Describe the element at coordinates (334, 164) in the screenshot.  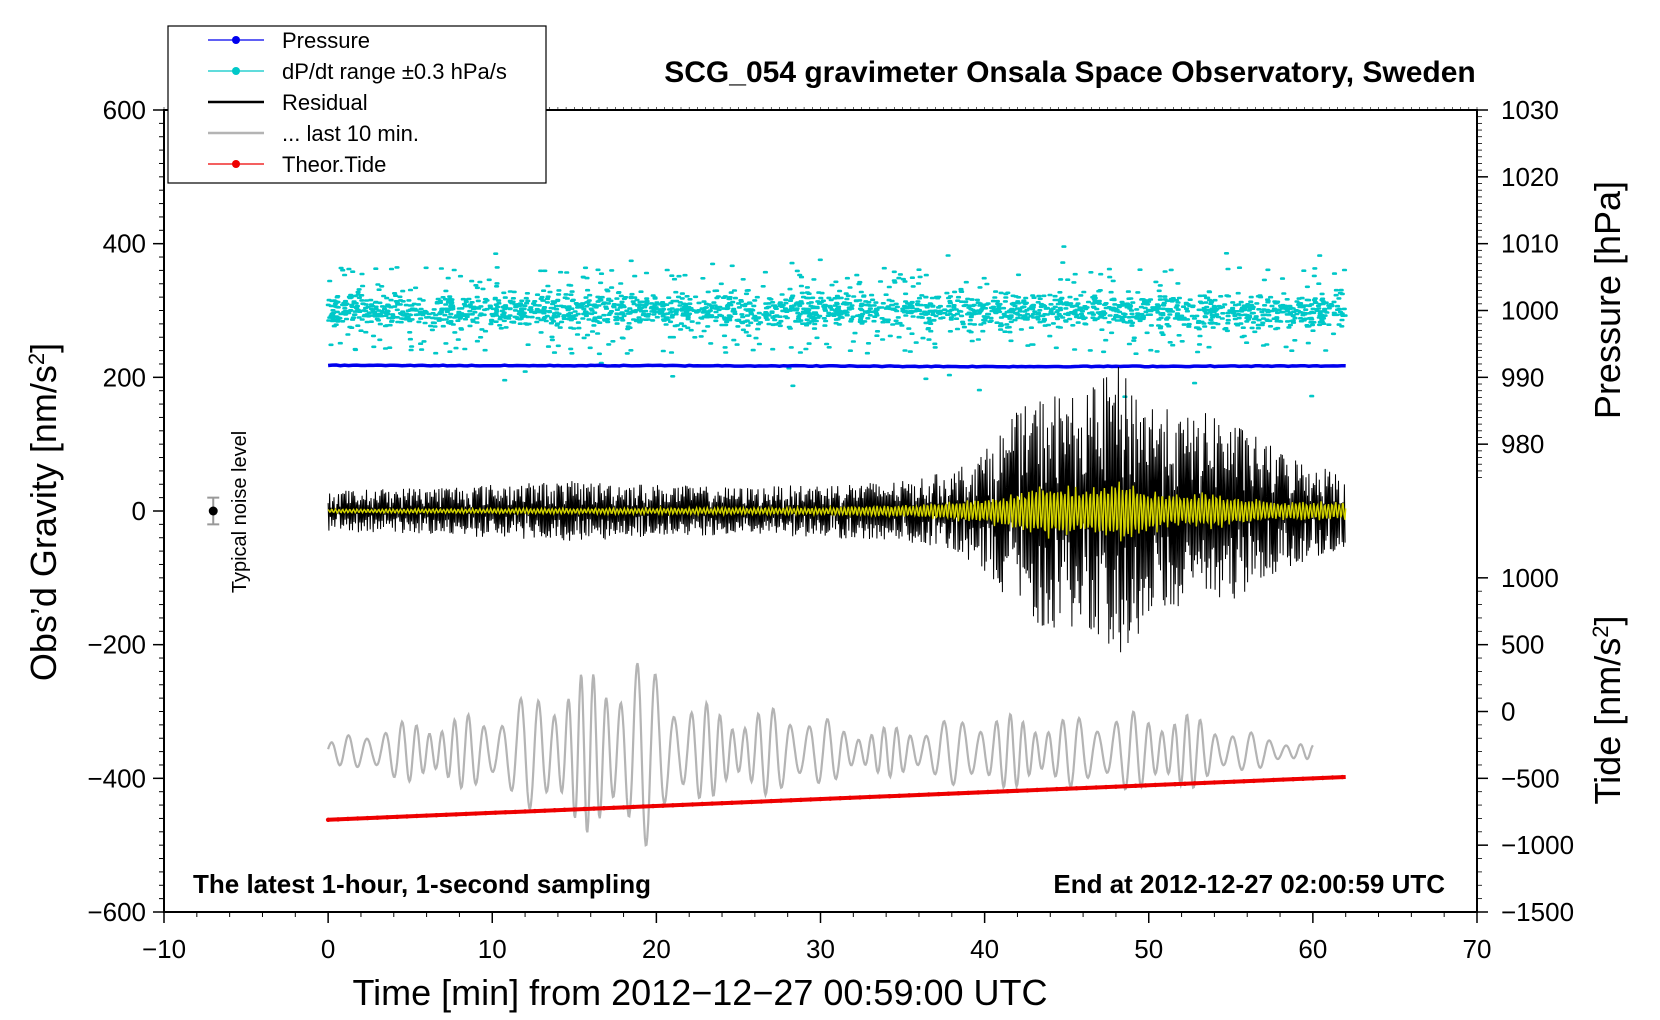
I see `legend-label: Theor.Tide` at that location.